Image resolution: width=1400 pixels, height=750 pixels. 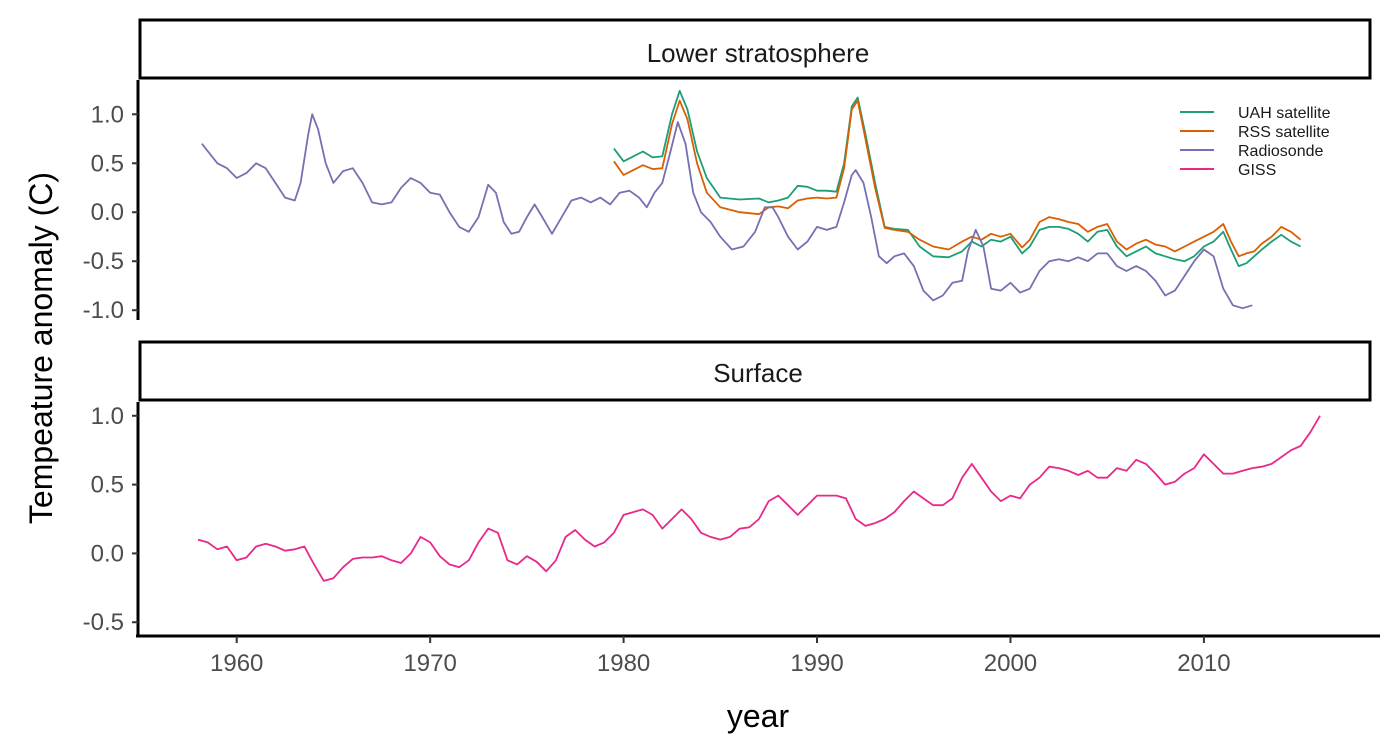 I want to click on strip-box-bottom, so click(x=755, y=371).